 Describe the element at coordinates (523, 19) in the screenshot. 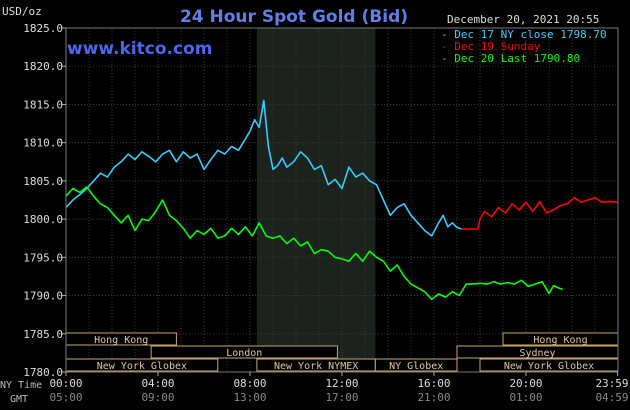

I see `chart-date-label: December 20, 2021 20:55` at that location.